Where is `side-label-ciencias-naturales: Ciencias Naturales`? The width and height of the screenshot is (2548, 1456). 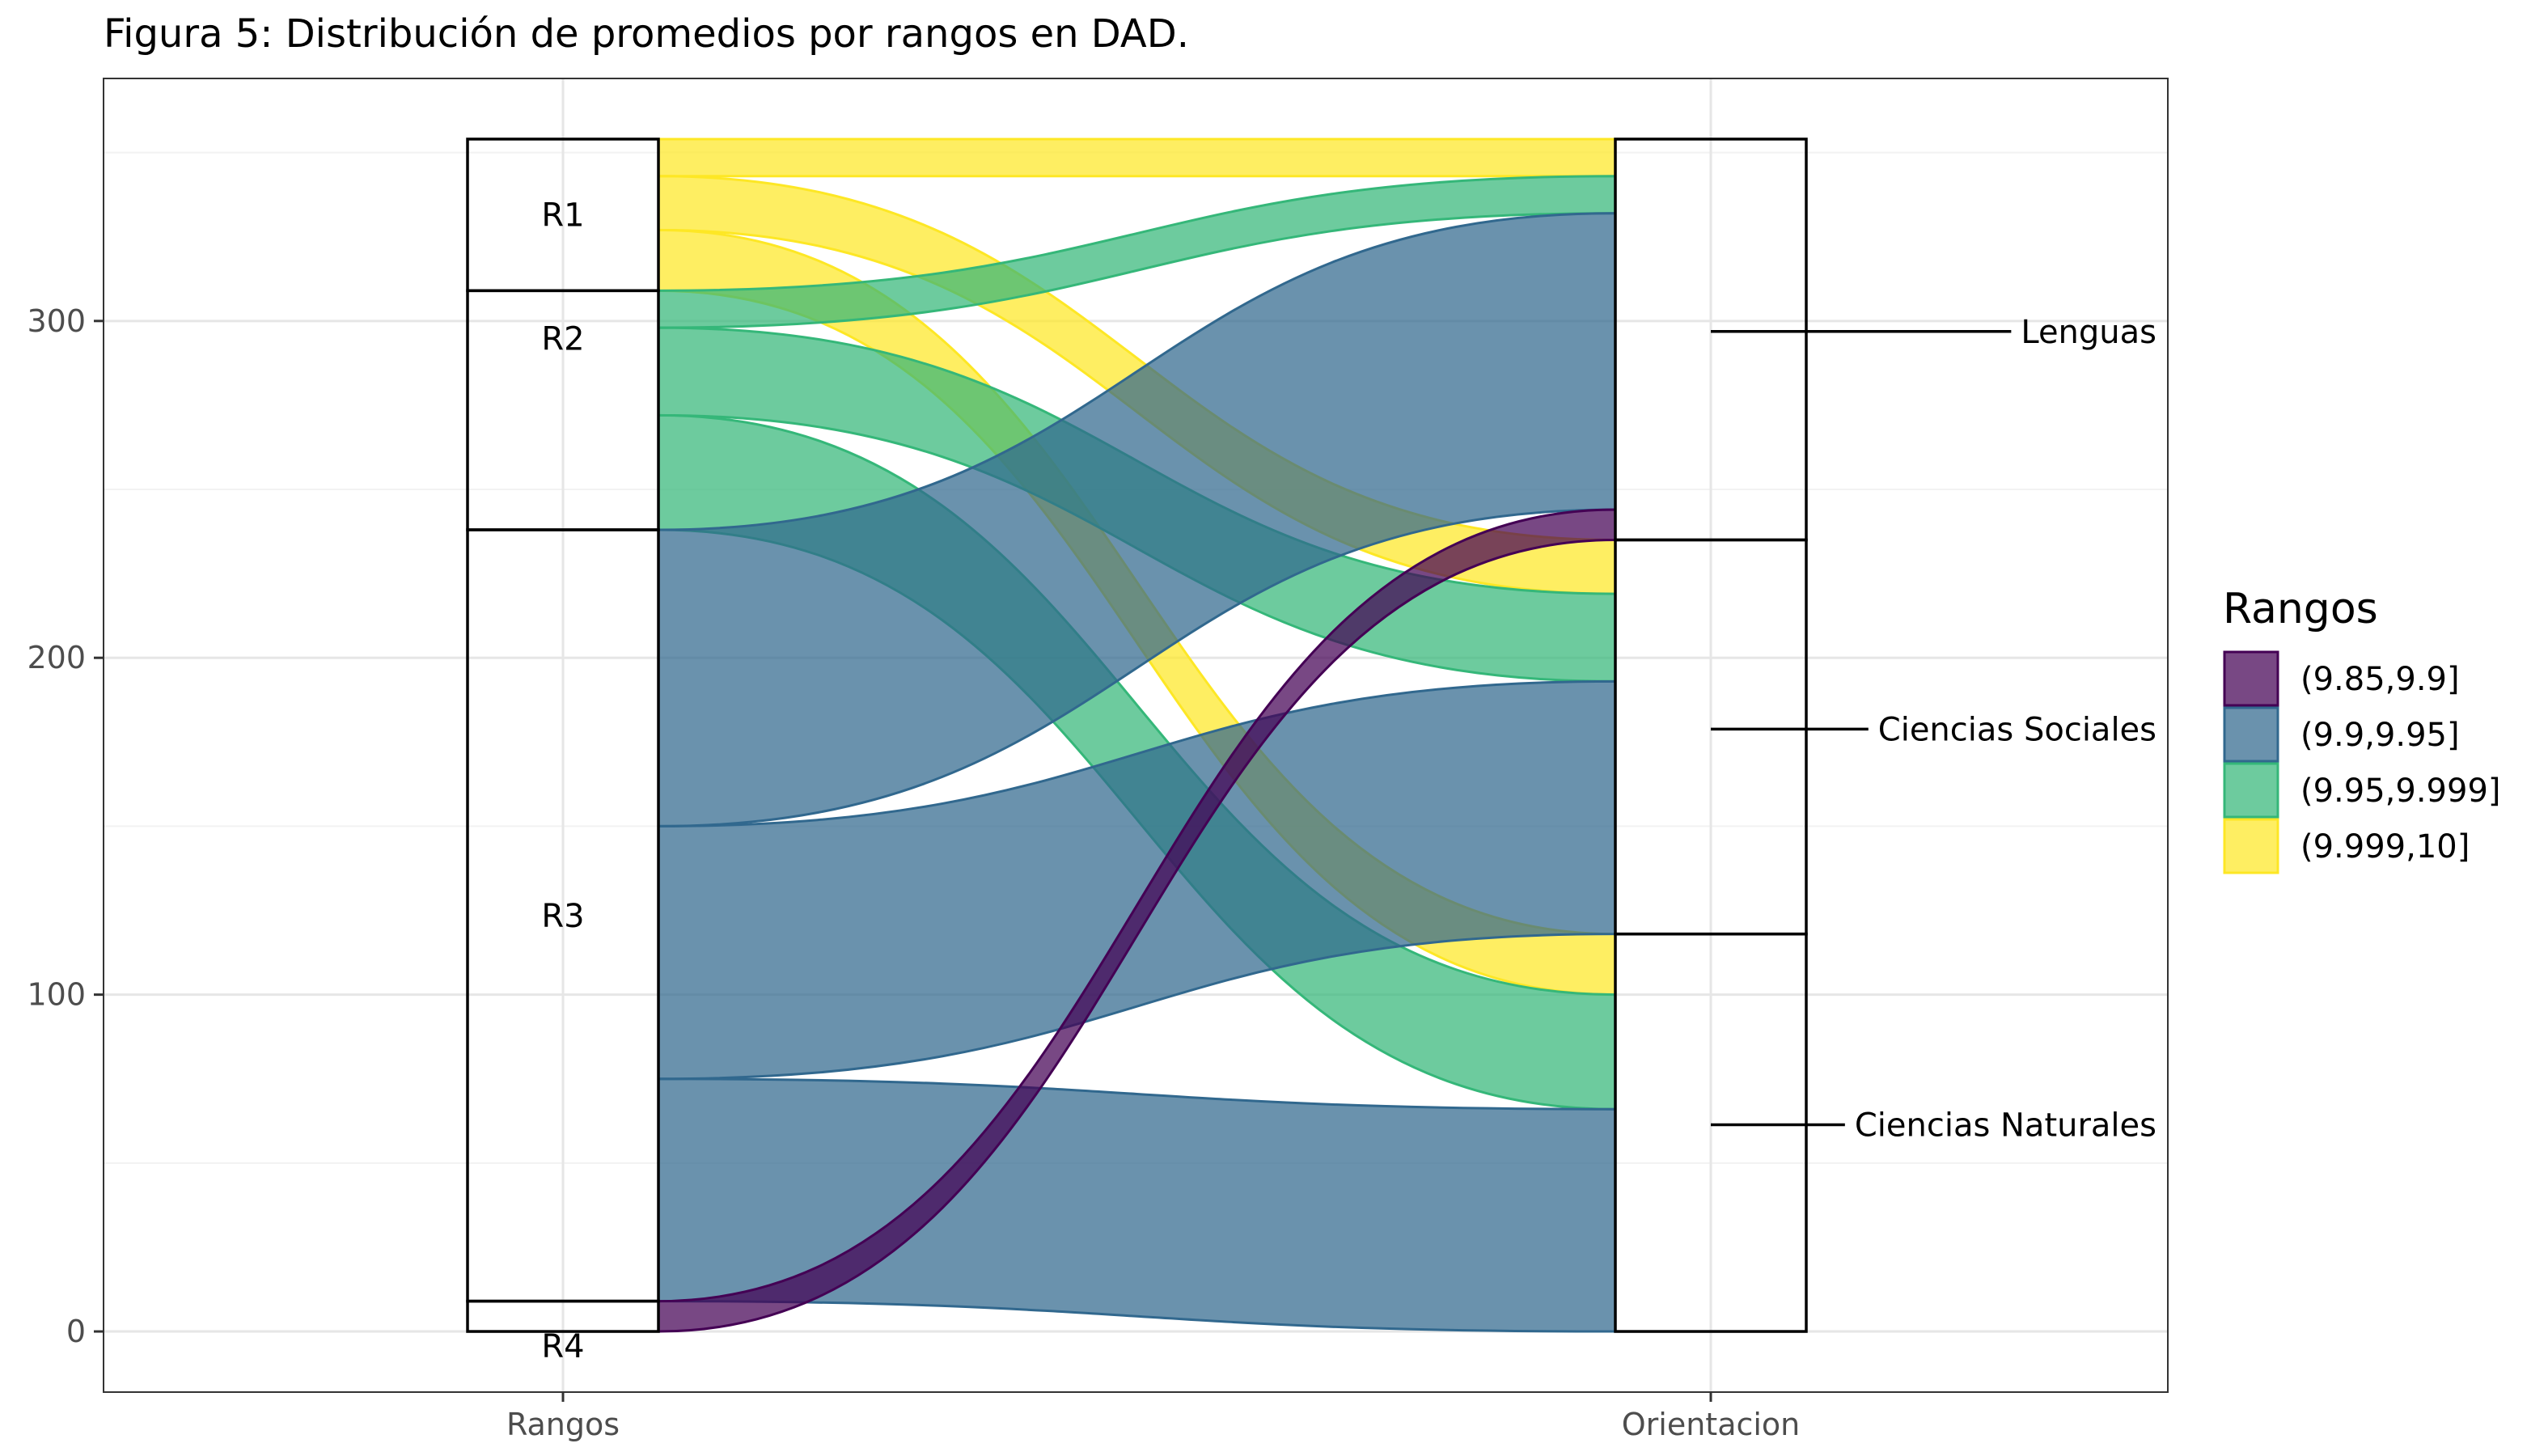
side-label-ciencias-naturales: Ciencias Naturales is located at coordinates (2006, 1126).